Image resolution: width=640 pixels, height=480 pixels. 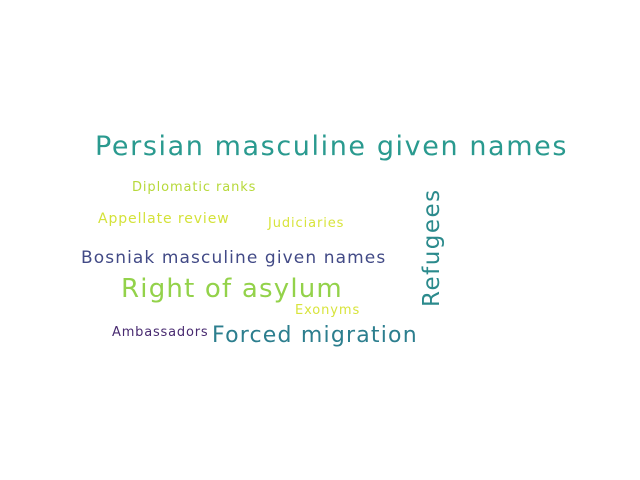 What do you see at coordinates (432, 247) in the screenshot?
I see `word-refugees: Refugees` at bounding box center [432, 247].